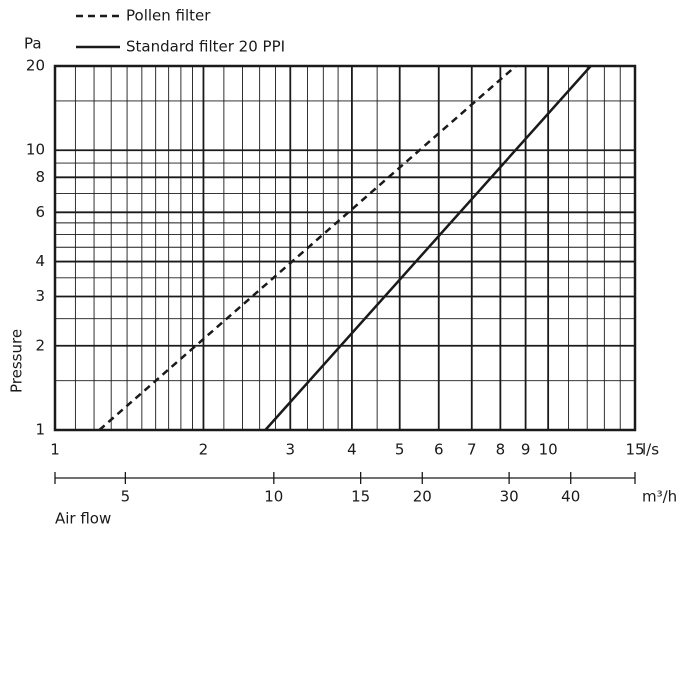  What do you see at coordinates (634, 450) in the screenshot?
I see `x-tick-label: 15` at bounding box center [634, 450].